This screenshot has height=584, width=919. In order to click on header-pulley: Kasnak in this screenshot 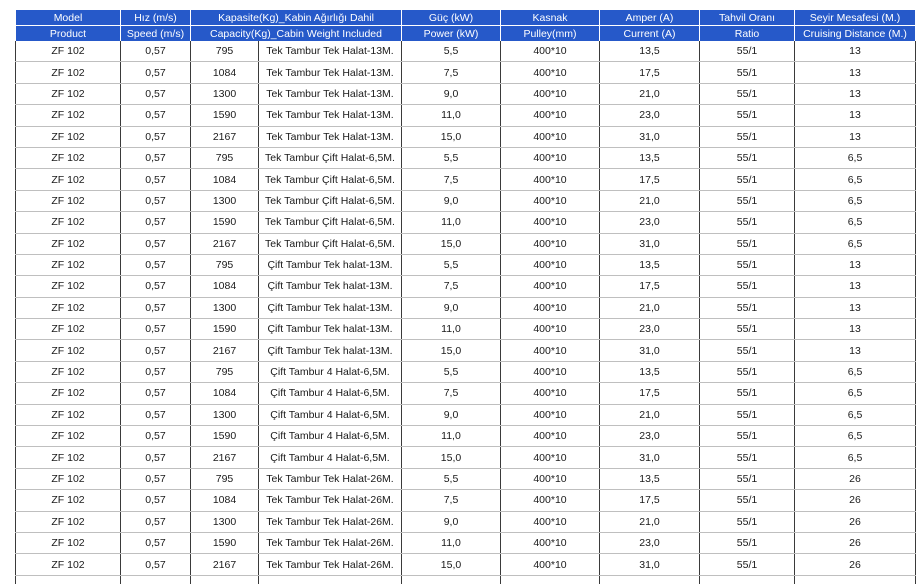, I will do `click(550, 18)`.